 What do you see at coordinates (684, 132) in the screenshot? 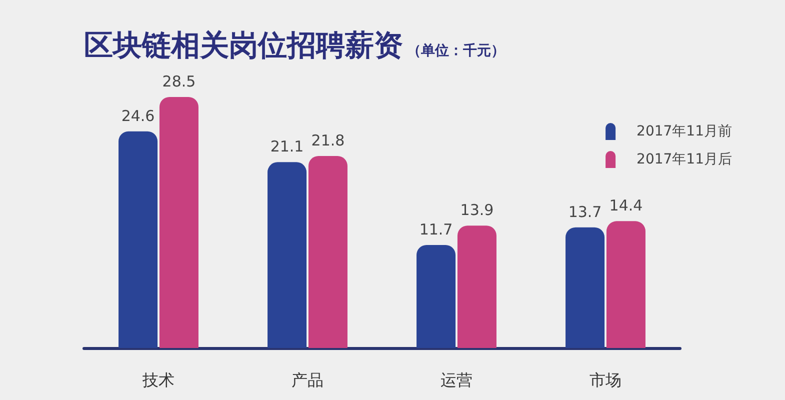
I see `legend-label: 2017年11月前` at bounding box center [684, 132].